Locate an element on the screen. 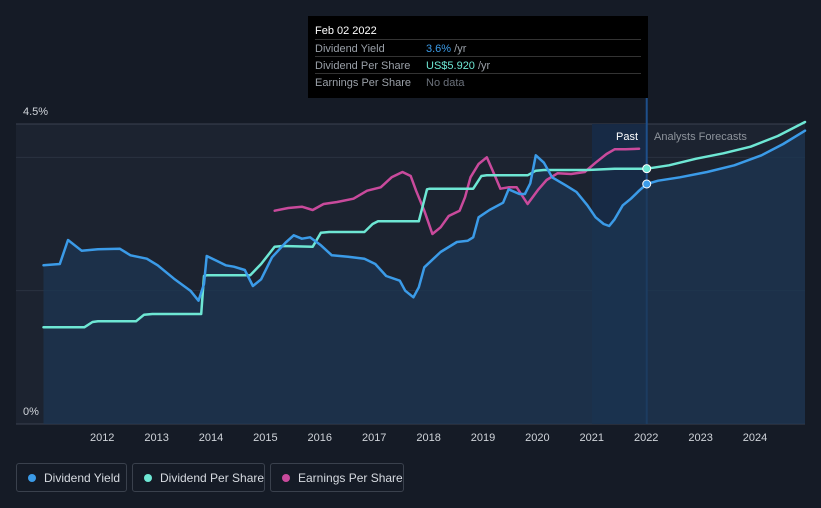 The height and width of the screenshot is (508, 821). x-tick-label: 2020 is located at coordinates (537, 438).